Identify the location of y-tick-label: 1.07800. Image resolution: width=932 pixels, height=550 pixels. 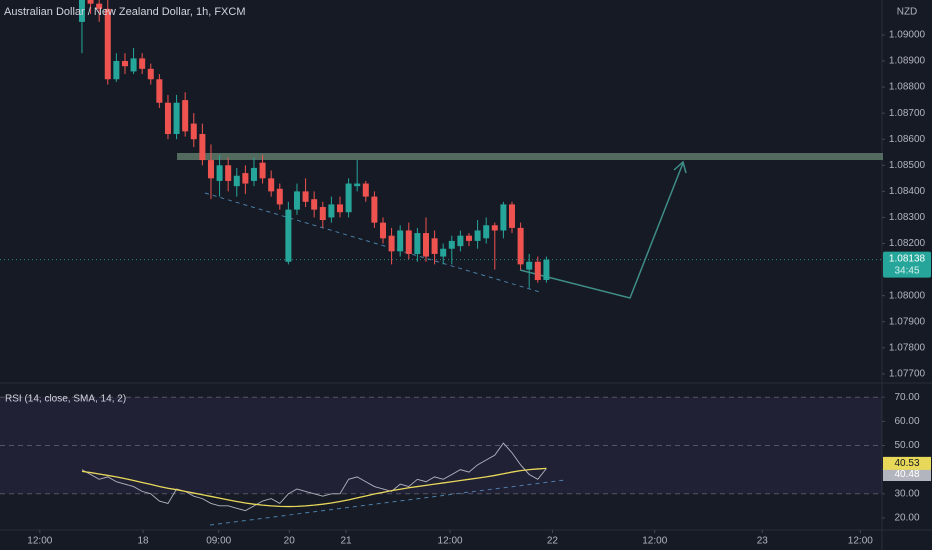
(907, 347).